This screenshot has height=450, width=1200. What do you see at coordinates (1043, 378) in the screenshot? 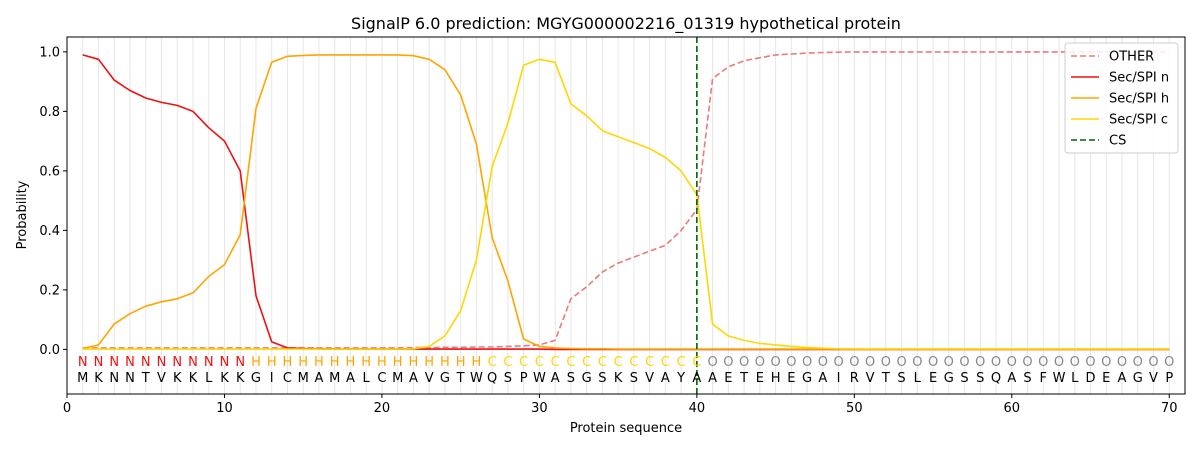
I see `residue-label: F` at bounding box center [1043, 378].